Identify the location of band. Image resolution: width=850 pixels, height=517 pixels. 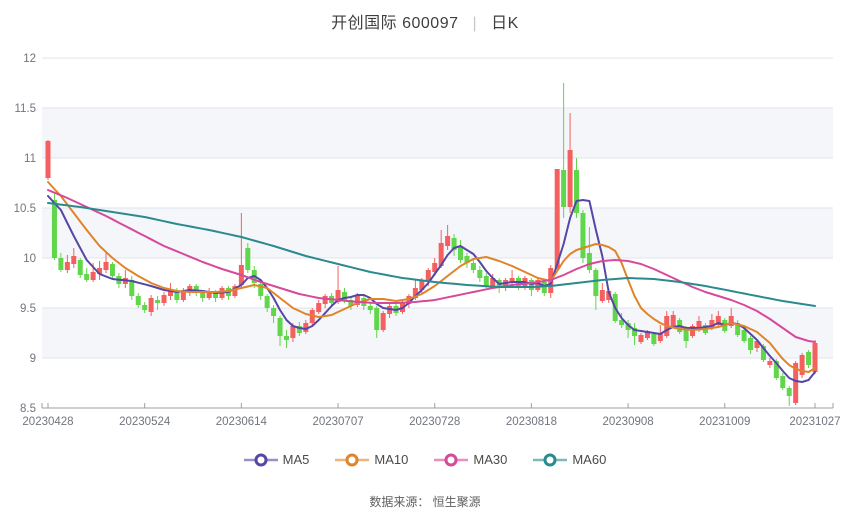
(437, 133).